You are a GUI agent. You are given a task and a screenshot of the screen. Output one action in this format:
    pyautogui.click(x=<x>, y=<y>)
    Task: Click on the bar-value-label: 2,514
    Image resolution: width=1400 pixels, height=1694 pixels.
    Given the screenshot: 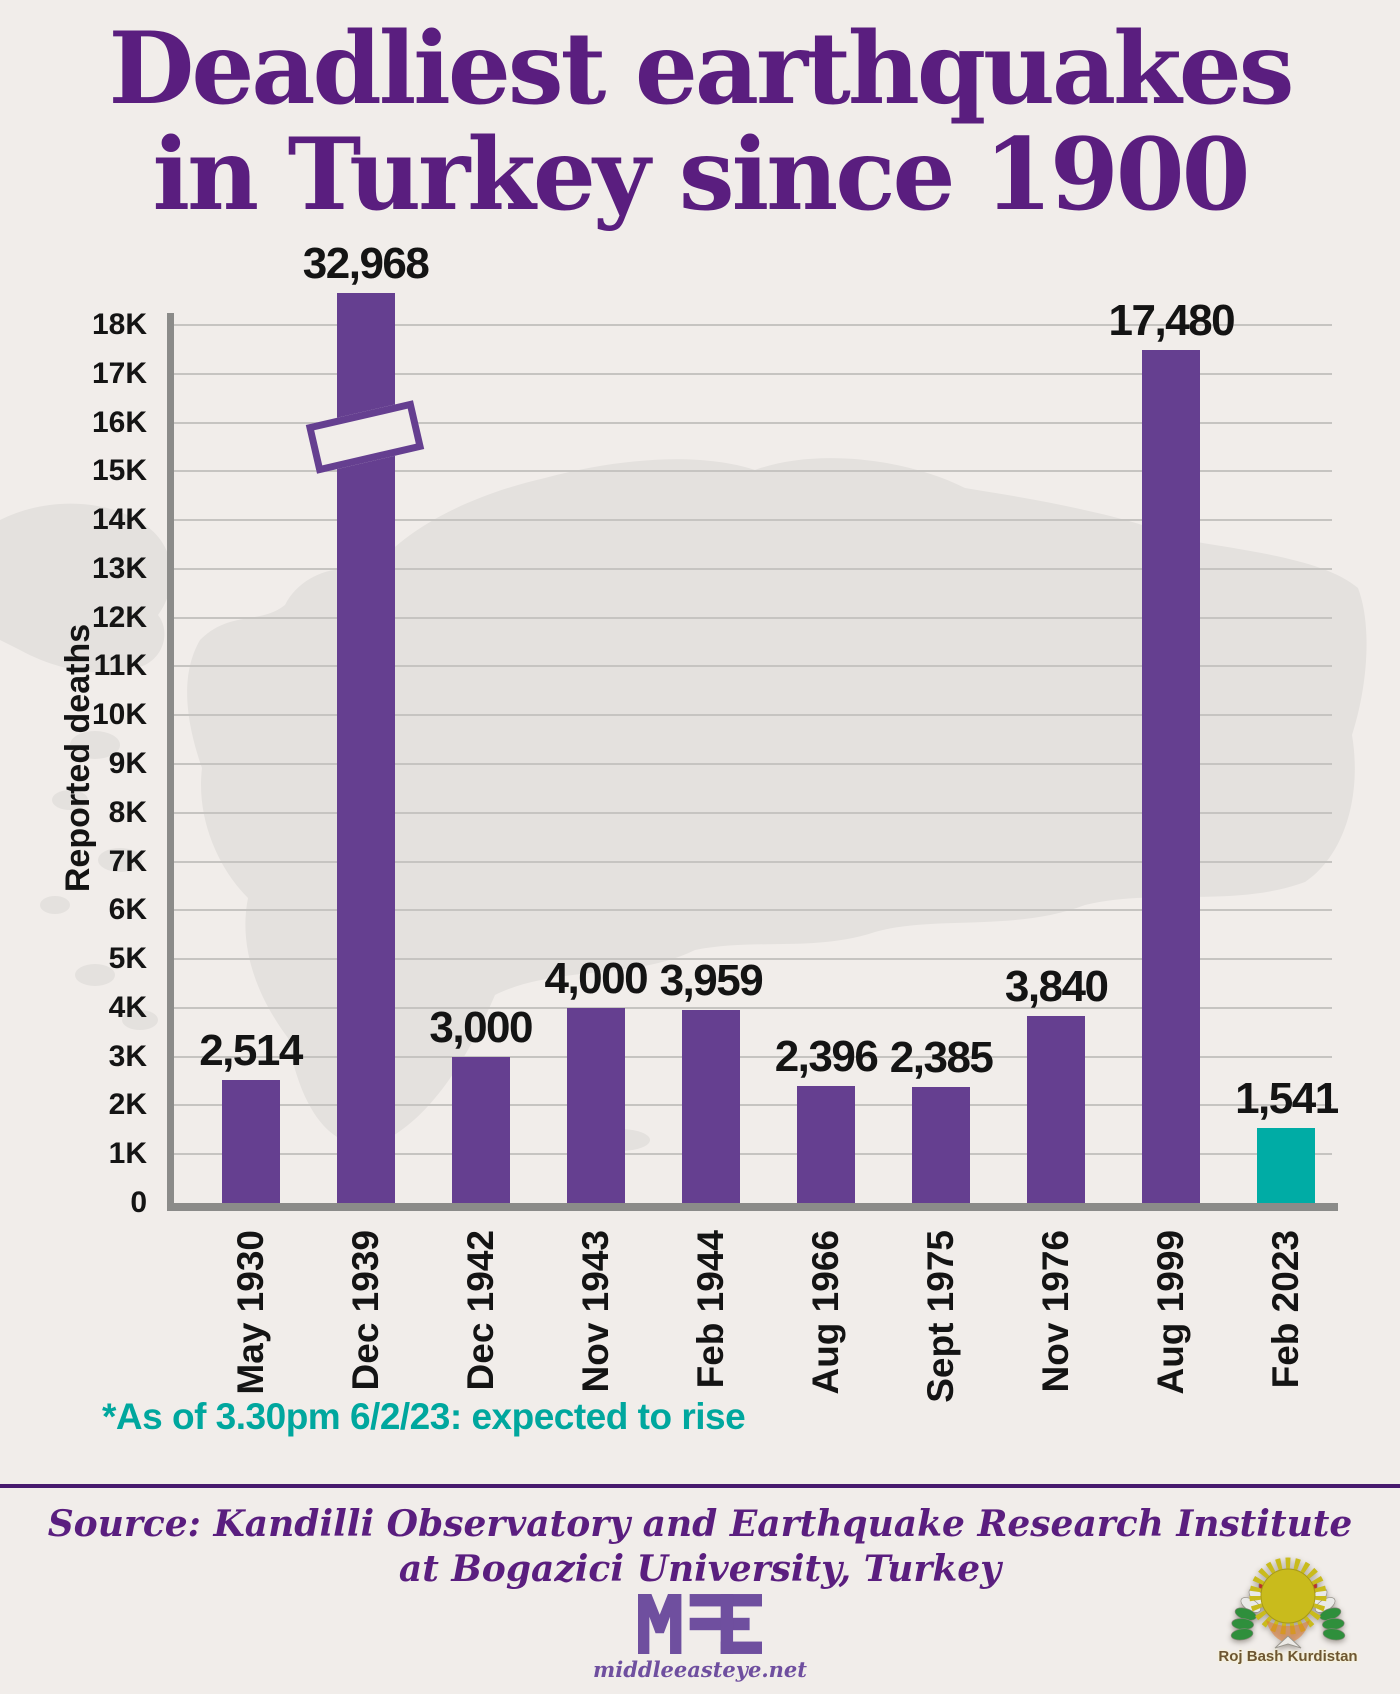 What is the action you would take?
    pyautogui.click(x=251, y=1051)
    